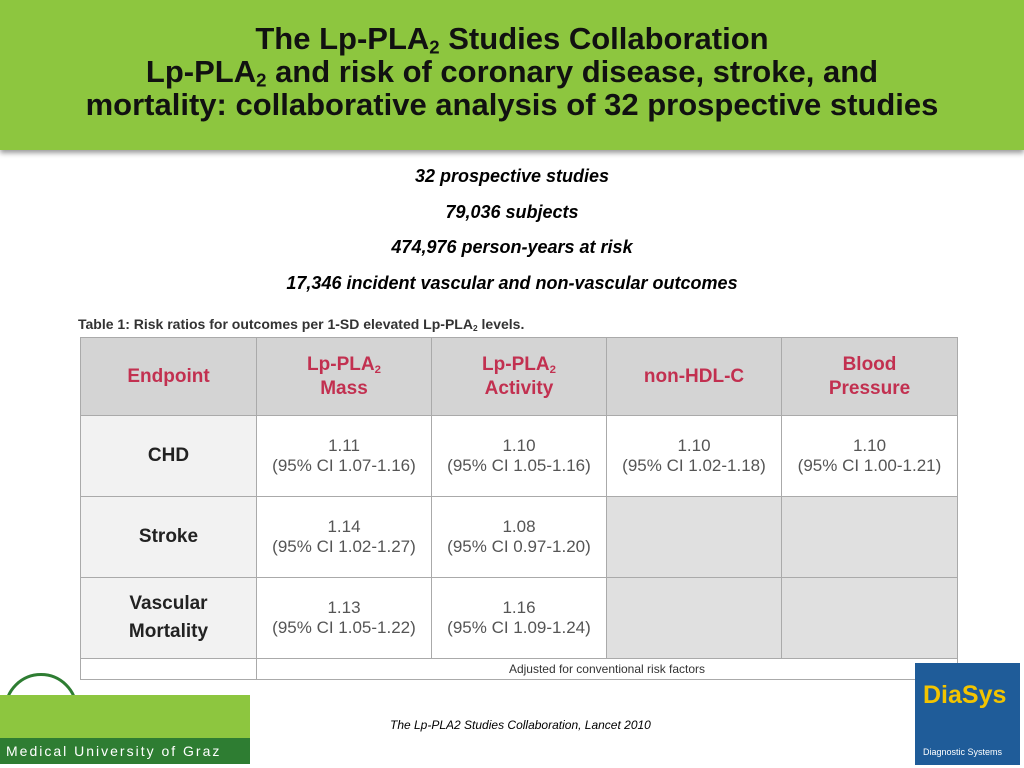 The height and width of the screenshot is (768, 1024). What do you see at coordinates (512, 39) in the screenshot?
I see `title-line: The Lp-PLA2 Studies Collaboration` at bounding box center [512, 39].